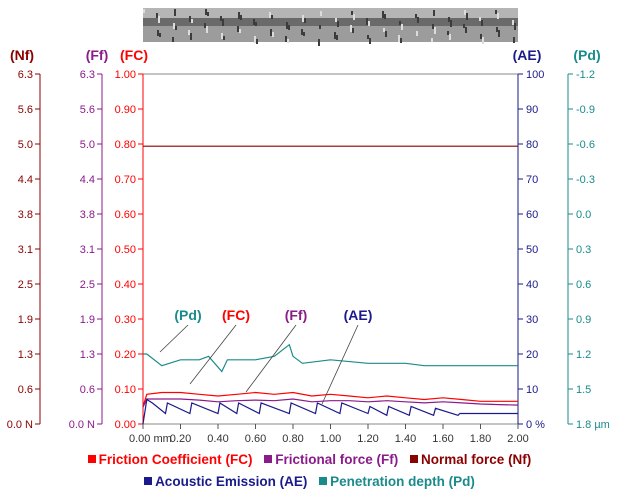 This screenshot has width=619, height=495. What do you see at coordinates (532, 215) in the screenshot?
I see `tick-label-ae: 60` at bounding box center [532, 215].